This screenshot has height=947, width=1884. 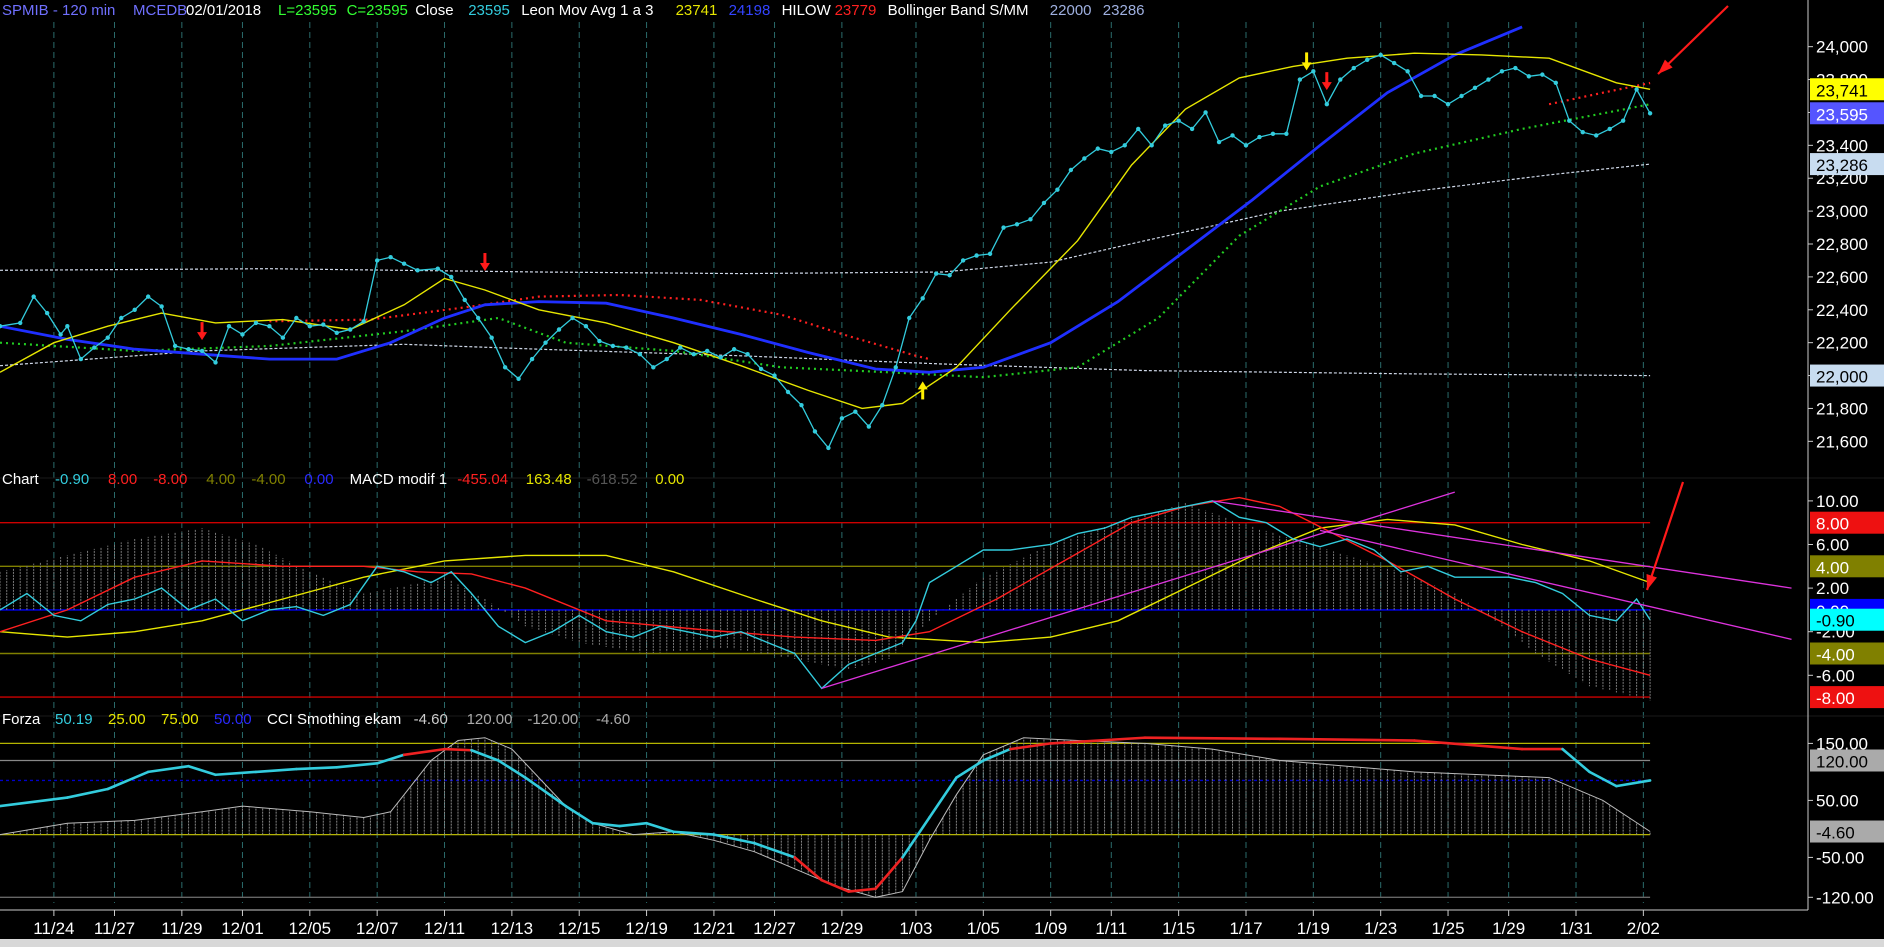 I want to click on x-axis-label: 11/29, so click(x=181, y=928).